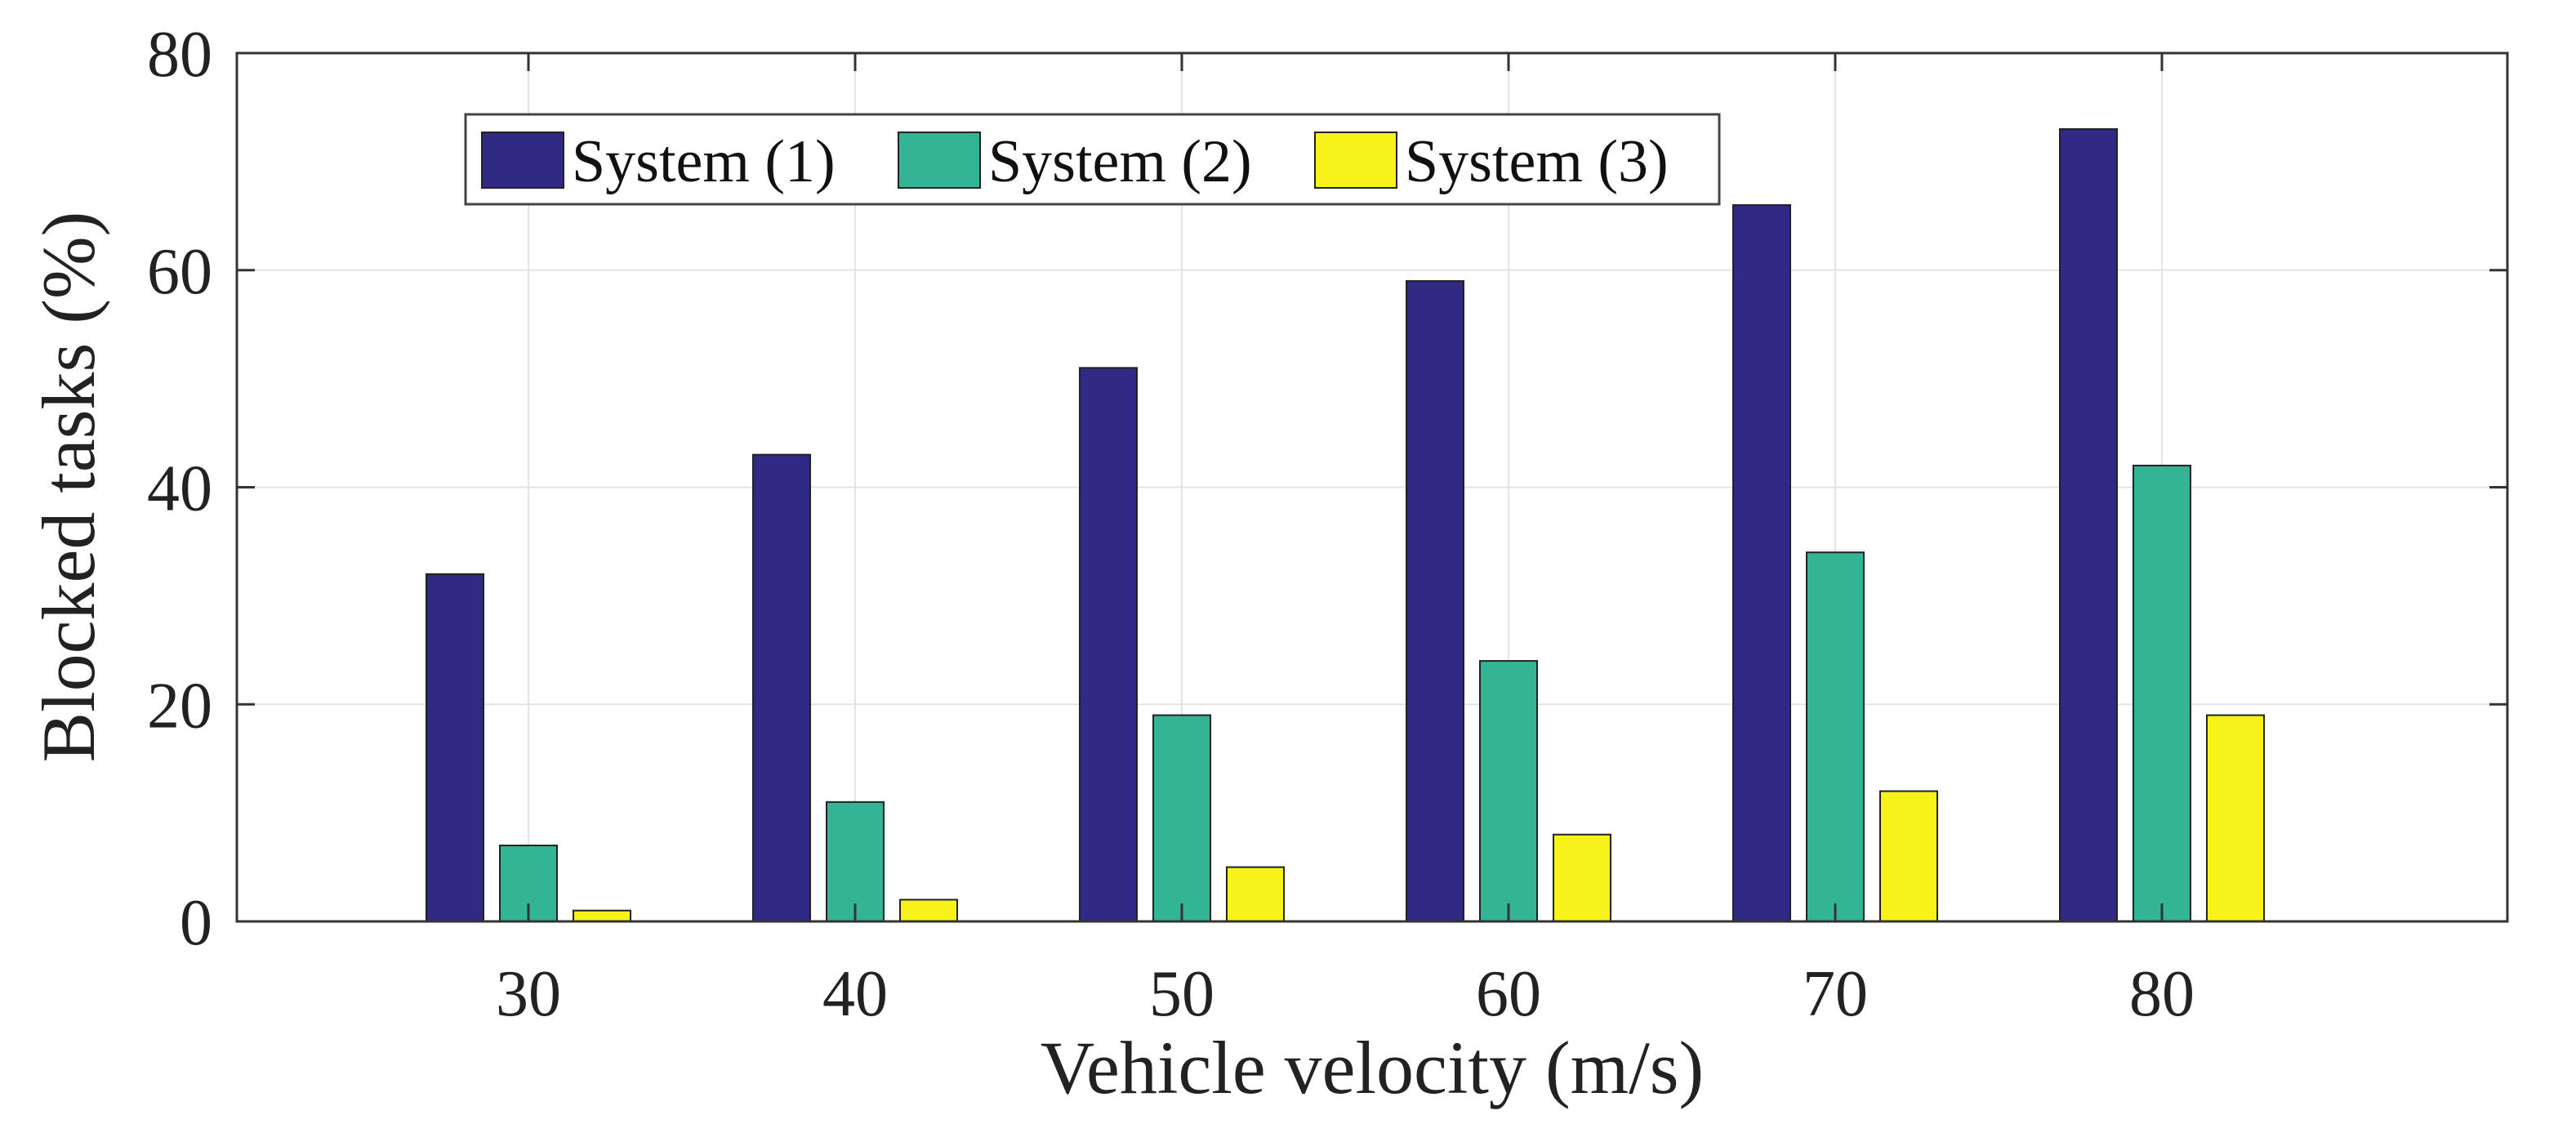  I want to click on x-tick-label: 80, so click(2162, 994).